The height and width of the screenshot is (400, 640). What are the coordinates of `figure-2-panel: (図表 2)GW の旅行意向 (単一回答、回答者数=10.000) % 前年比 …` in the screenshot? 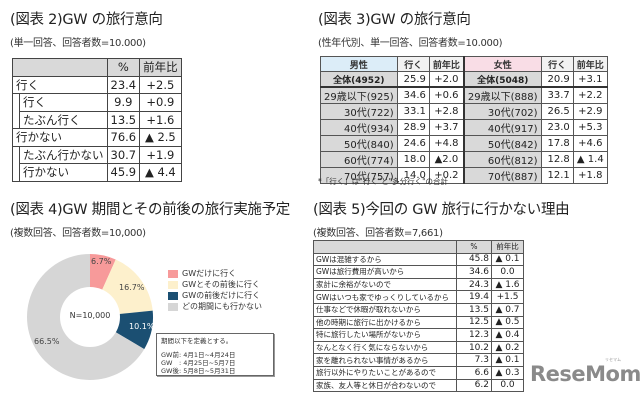 It's located at (96, 95).